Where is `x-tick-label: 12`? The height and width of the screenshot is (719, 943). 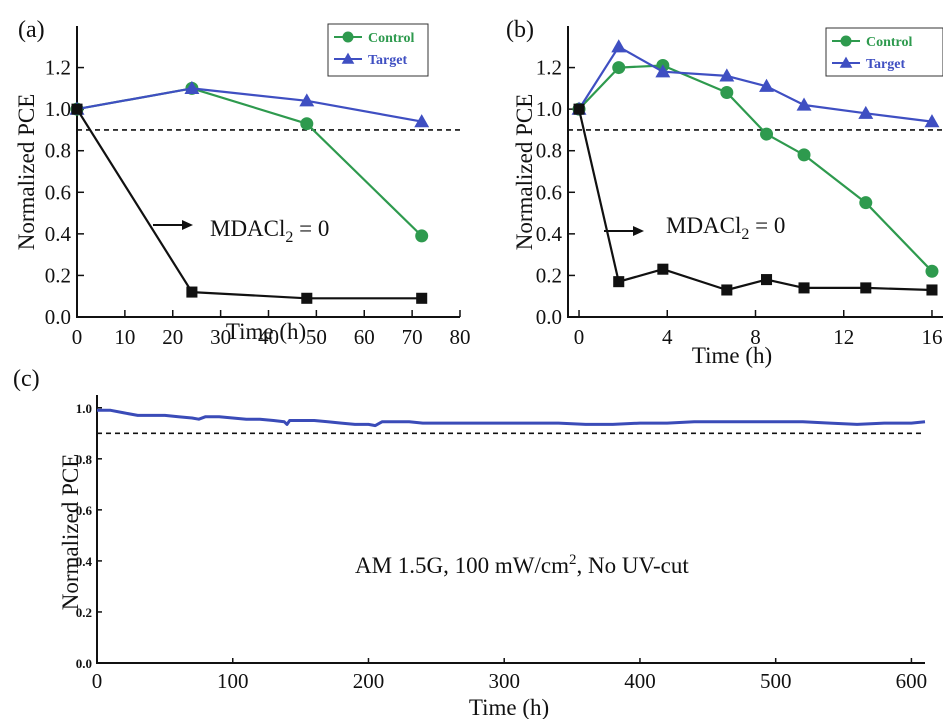 x-tick-label: 12 is located at coordinates (843, 337).